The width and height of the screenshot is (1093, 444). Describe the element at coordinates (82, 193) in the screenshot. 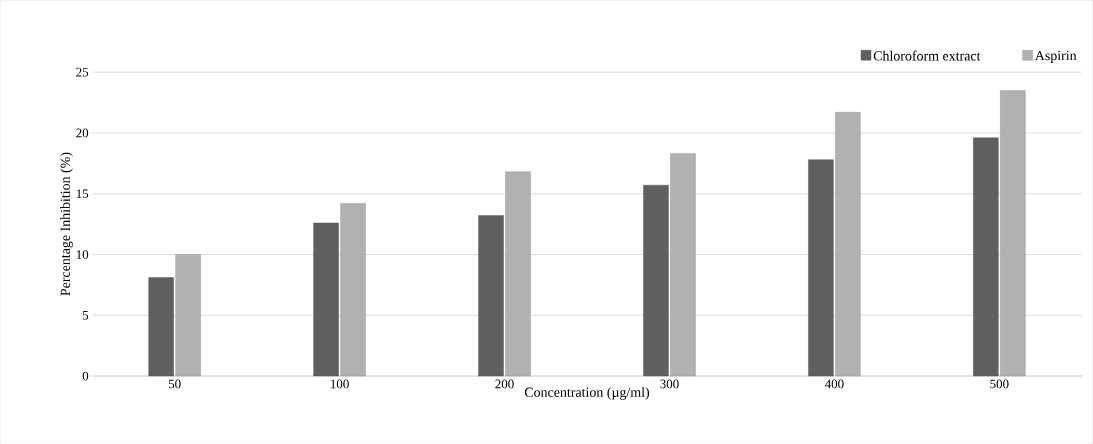

I see `y-tick-label: 15` at that location.